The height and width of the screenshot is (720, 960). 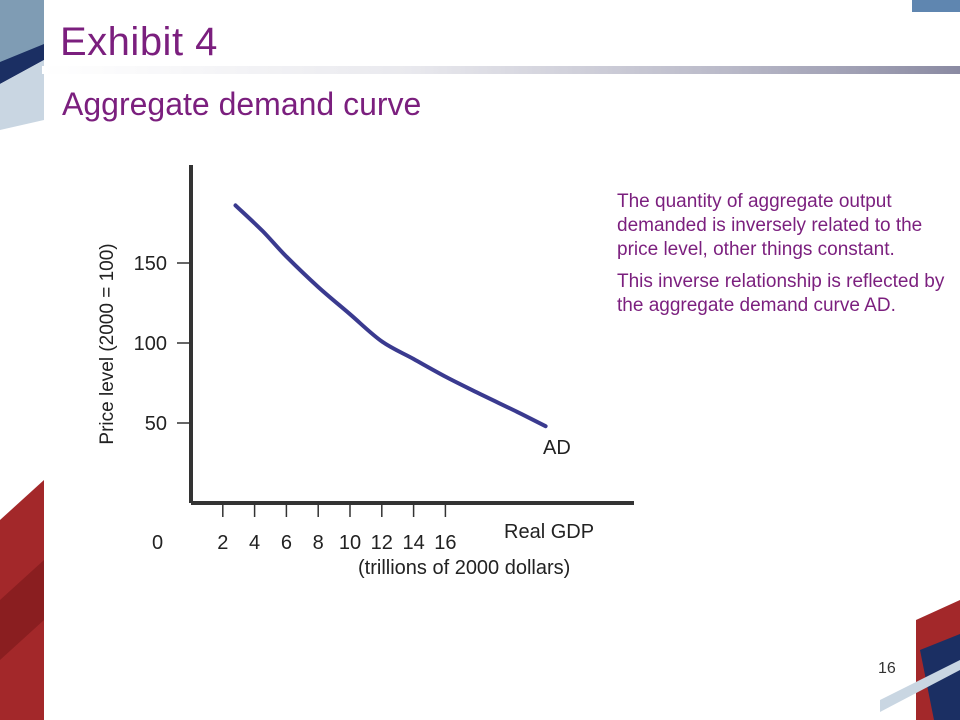 I want to click on decor-light-corner-bottom, so click(x=920, y=686).